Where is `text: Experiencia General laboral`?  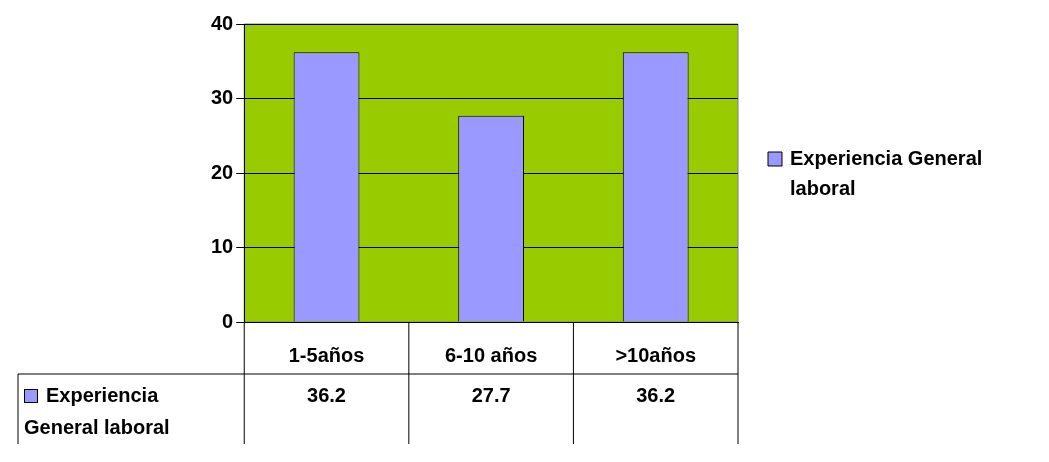 text: Experiencia General laboral is located at coordinates (97, 410).